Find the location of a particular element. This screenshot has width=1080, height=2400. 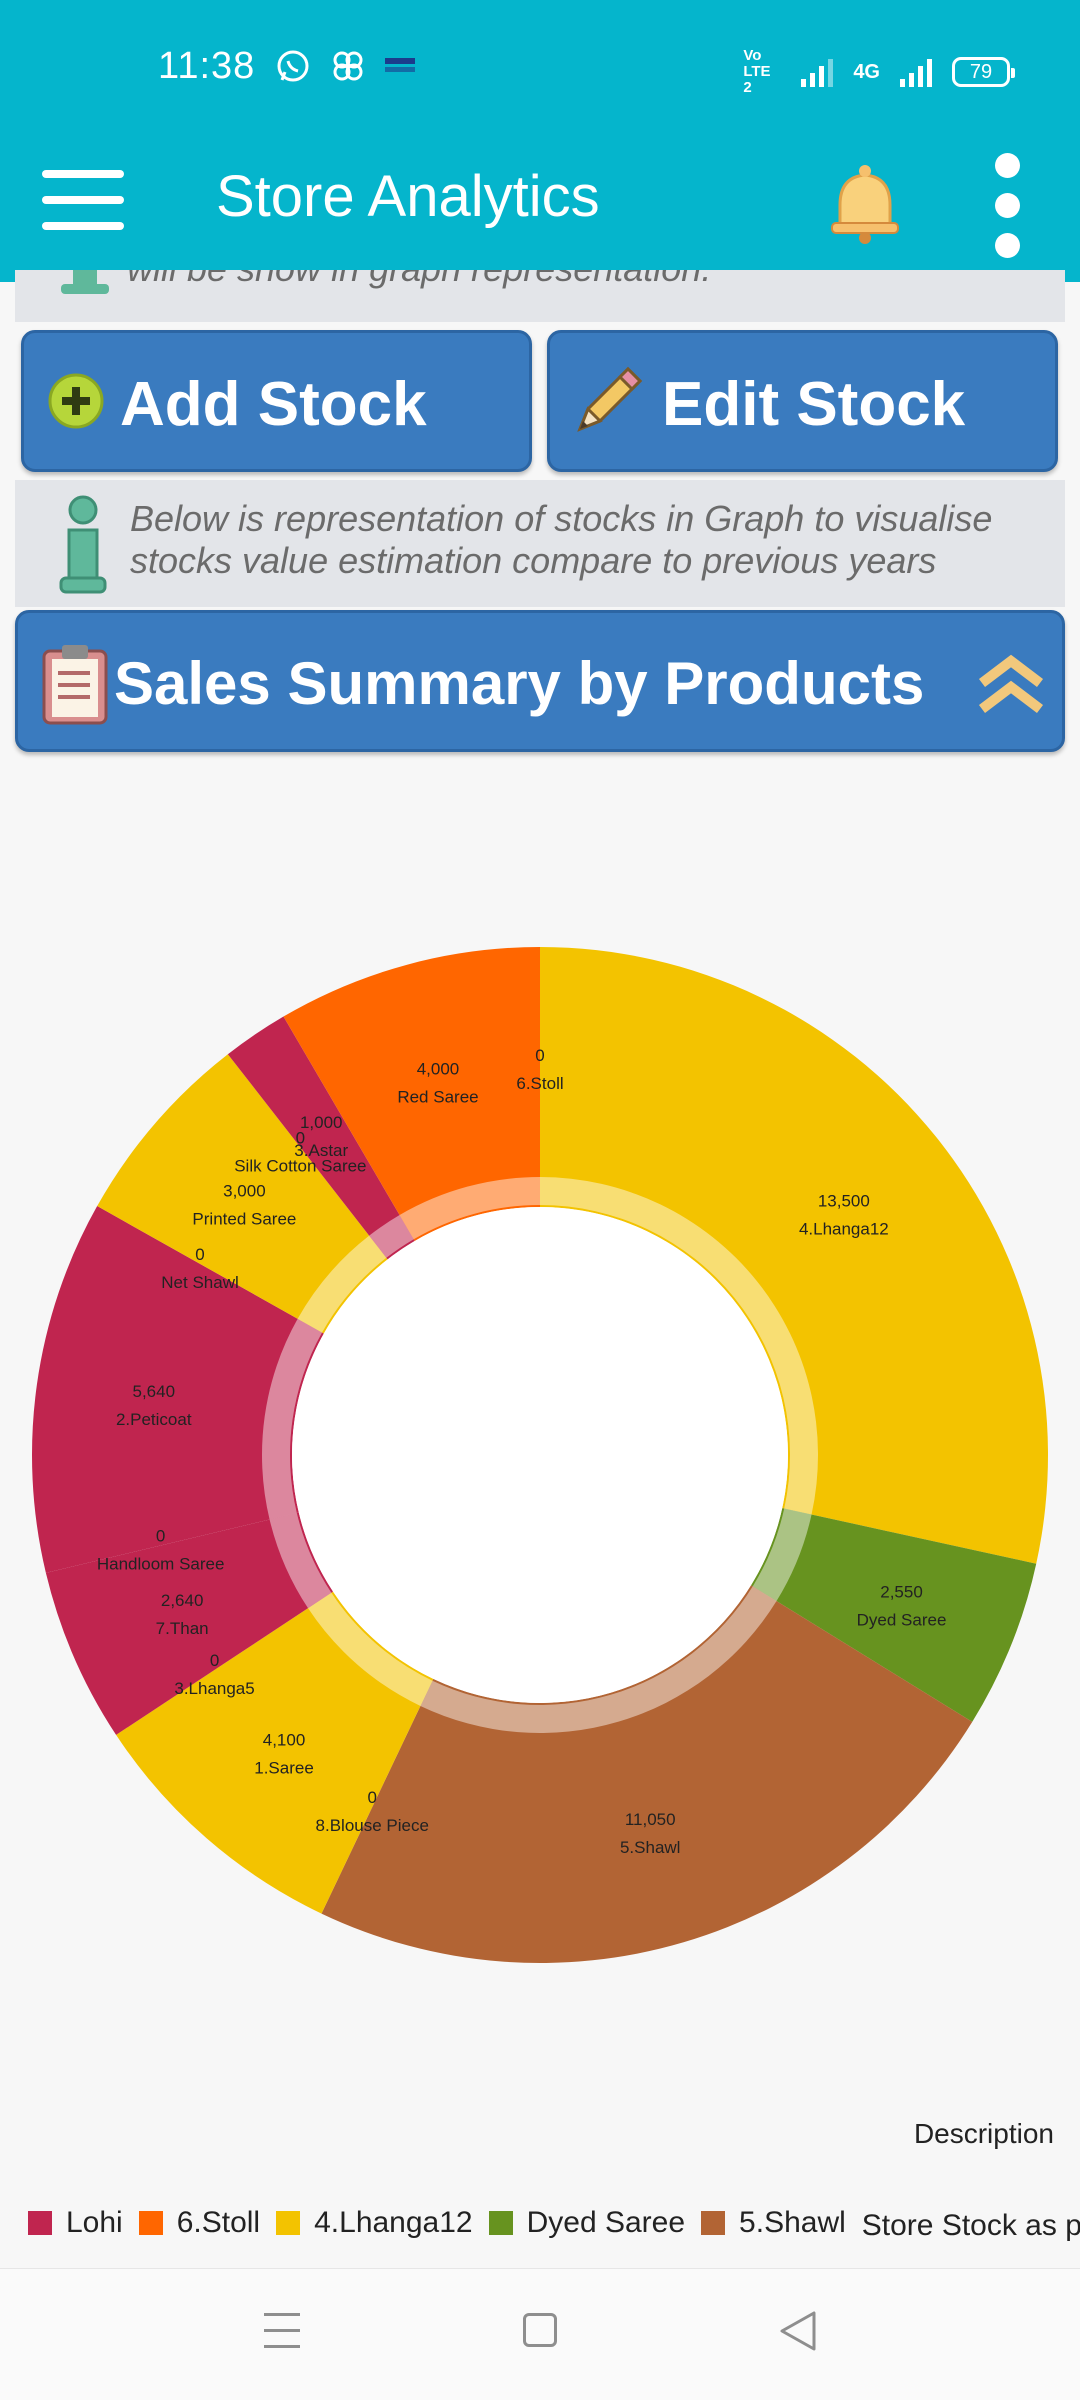

legend-item-lohi: Lohi is located at coordinates (75, 2223).